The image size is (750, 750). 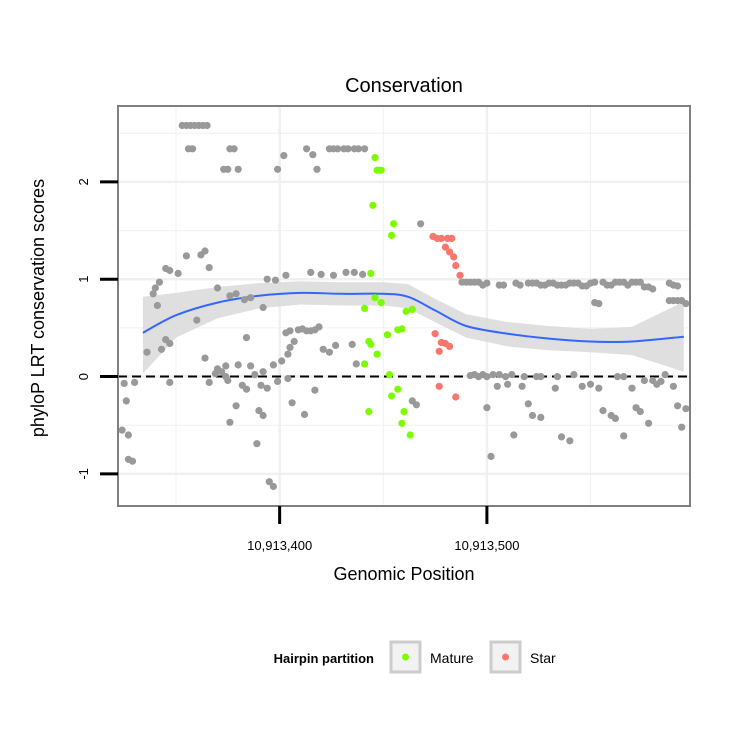 What do you see at coordinates (543, 658) in the screenshot?
I see `legend-label-star: Star` at bounding box center [543, 658].